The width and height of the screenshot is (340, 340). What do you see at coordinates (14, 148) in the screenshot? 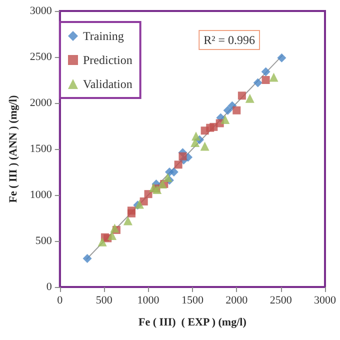
I see `y-axis-title: Fe ( III ) (ANN ) (mg/l)` at bounding box center [14, 148].